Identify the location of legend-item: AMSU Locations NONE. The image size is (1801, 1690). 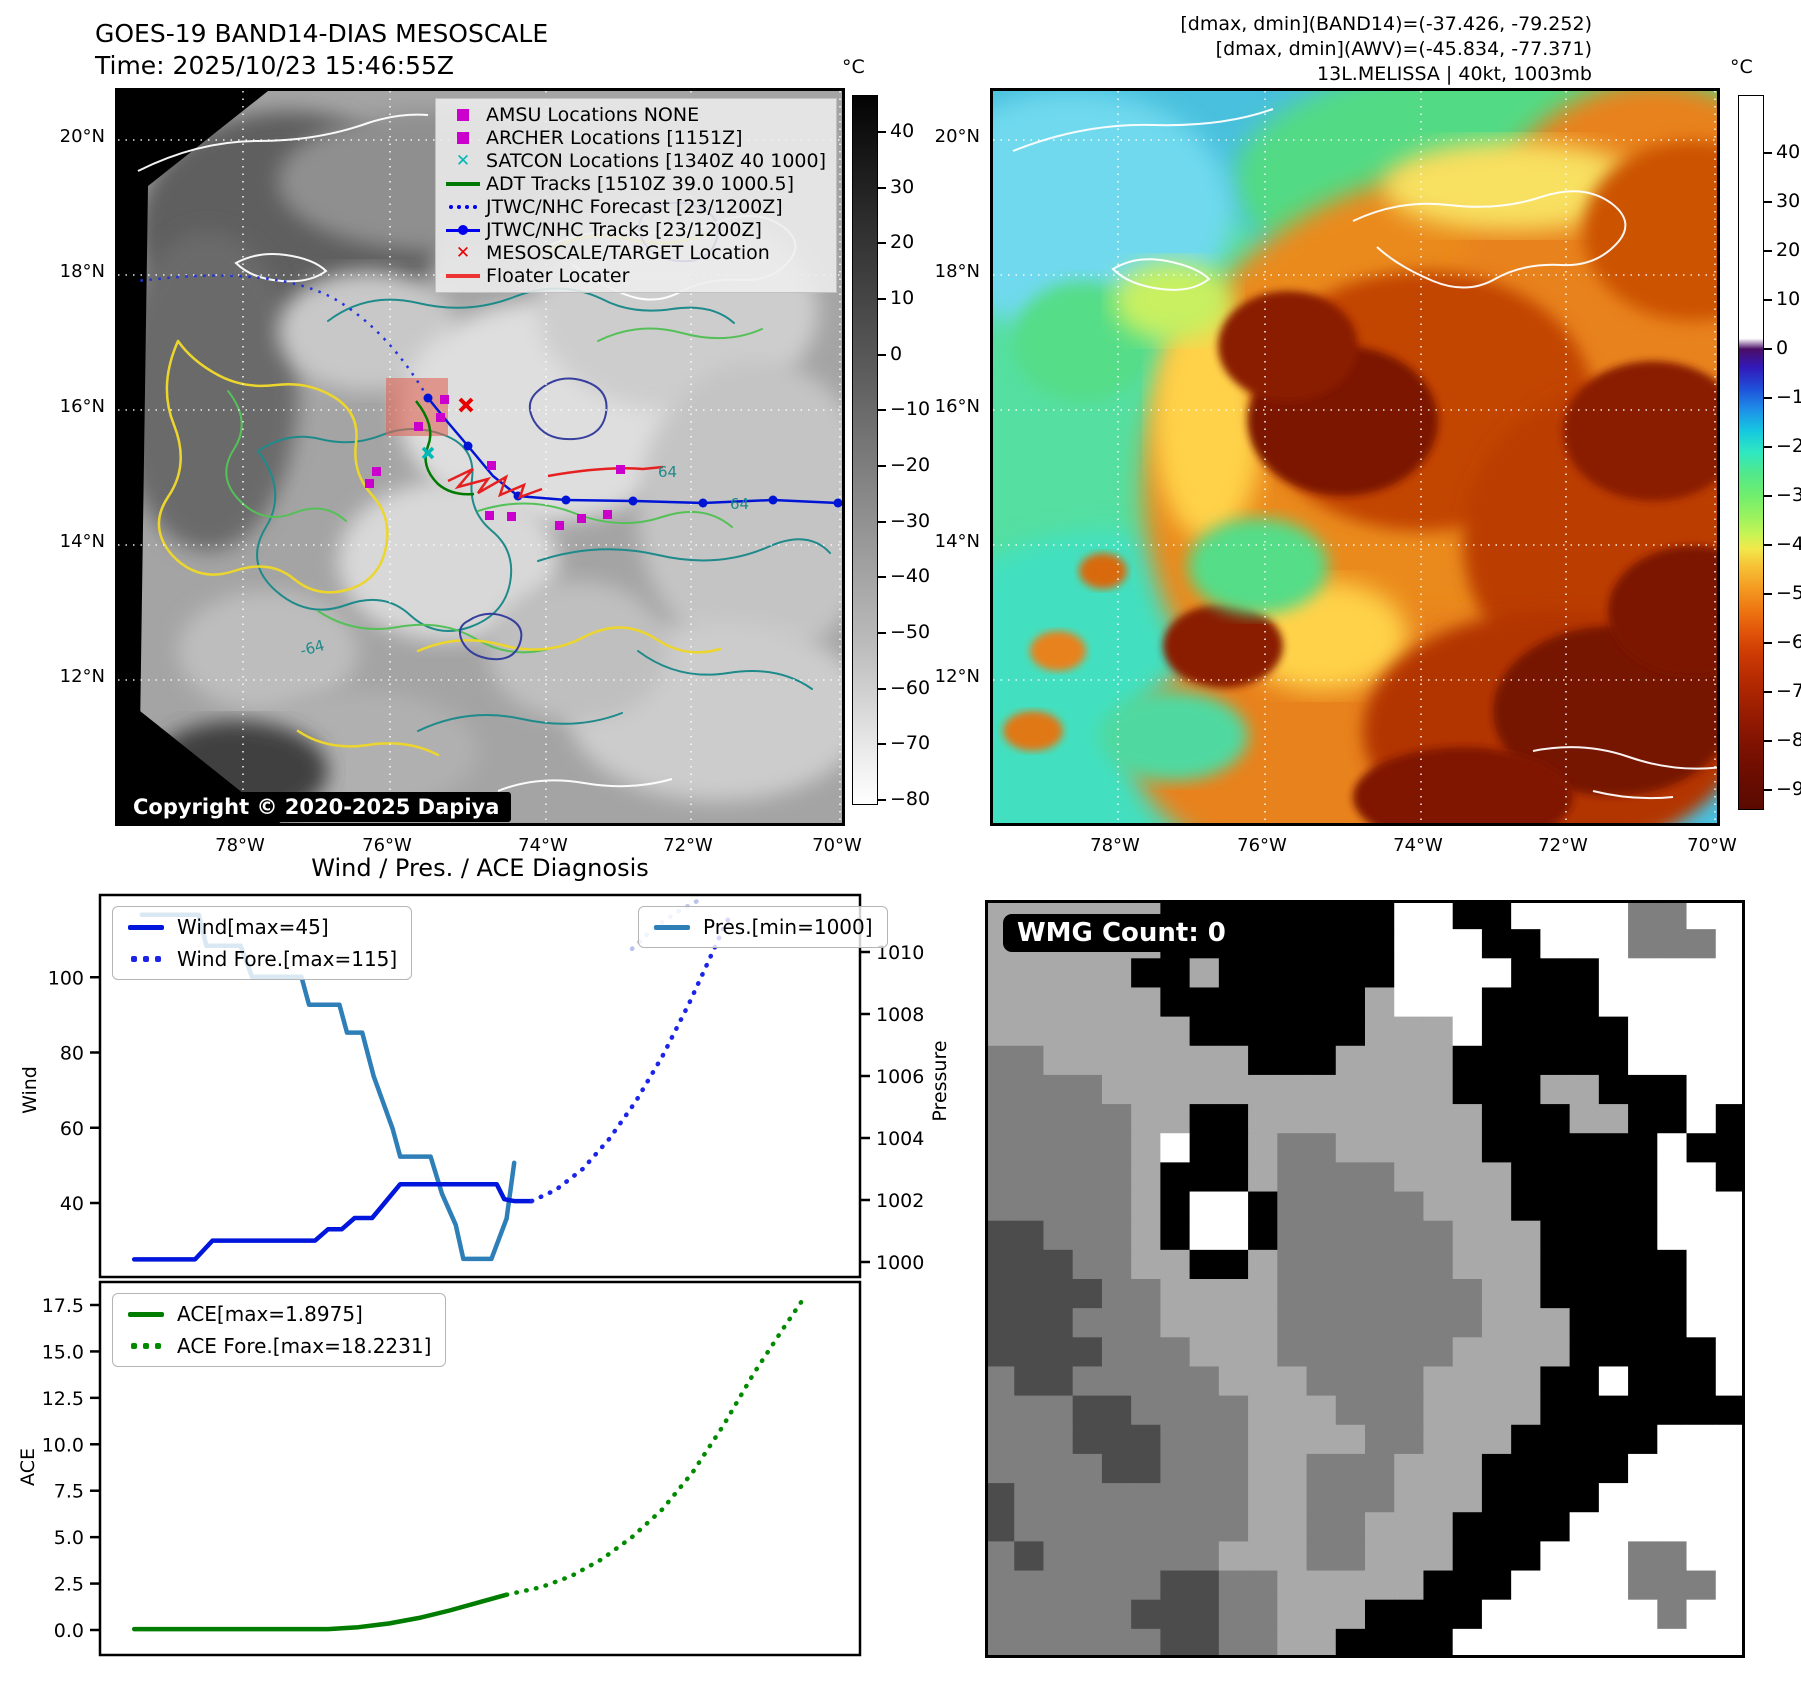
(633, 115).